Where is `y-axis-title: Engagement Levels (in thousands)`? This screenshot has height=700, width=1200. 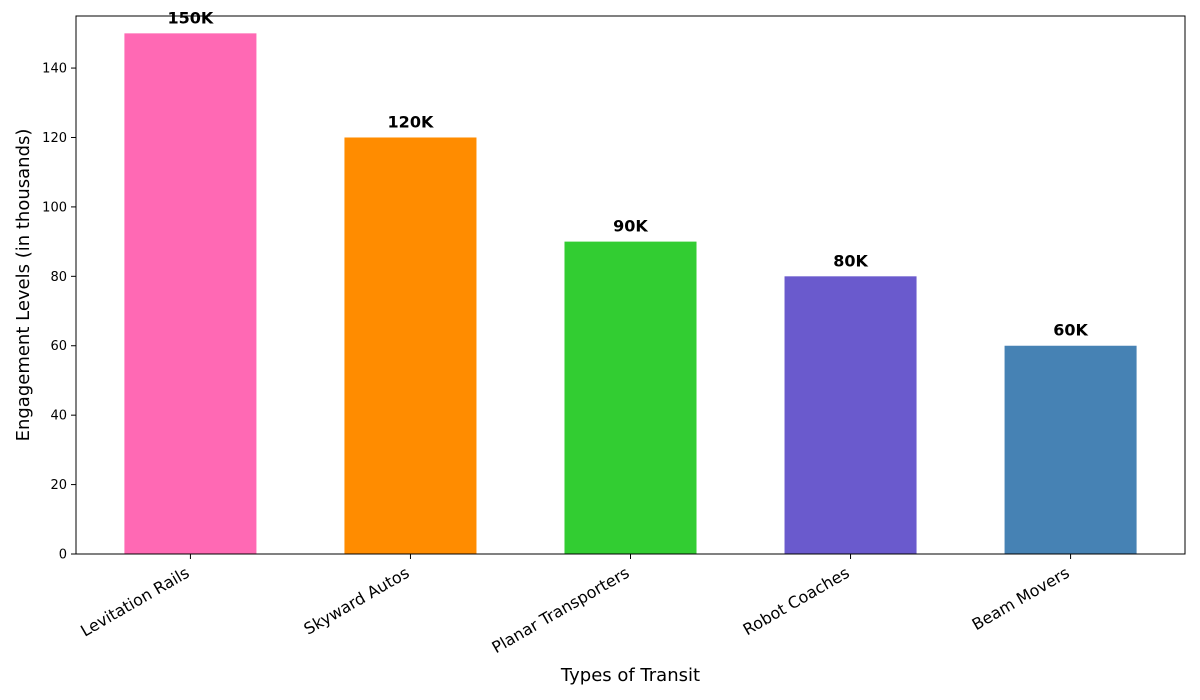 y-axis-title: Engagement Levels (in thousands) is located at coordinates (23, 285).